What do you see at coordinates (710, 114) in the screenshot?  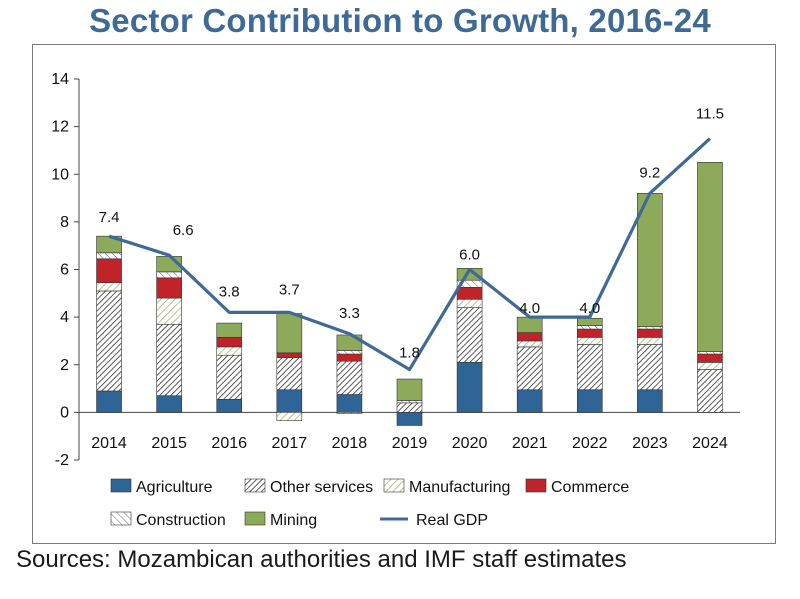 I see `gdp-data-label: 11.5` at bounding box center [710, 114].